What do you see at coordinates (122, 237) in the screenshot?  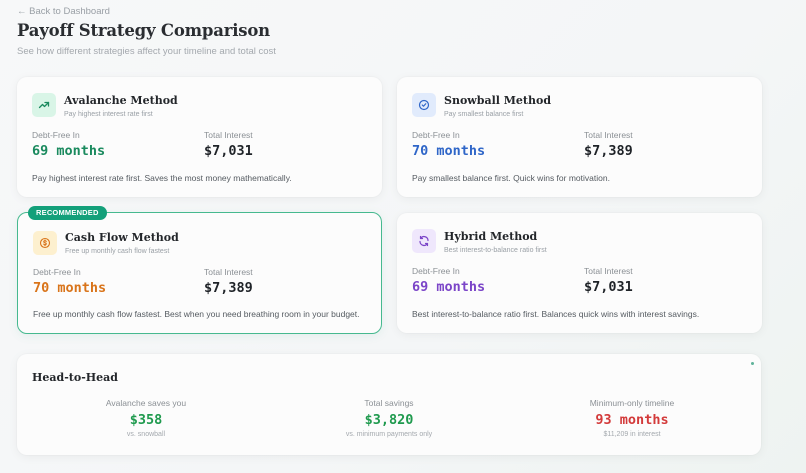 I see `strategy-title: Cash Flow Method` at bounding box center [122, 237].